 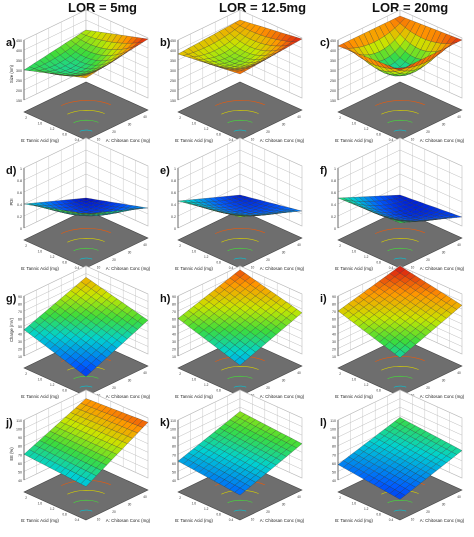 I want to click on panel-label: f), so click(x=324, y=171).